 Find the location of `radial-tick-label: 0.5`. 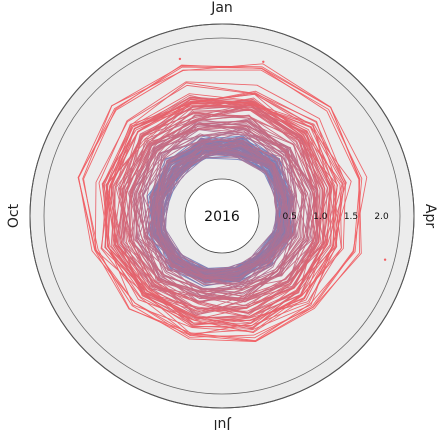

radial-tick-label: 0.5 is located at coordinates (290, 217).